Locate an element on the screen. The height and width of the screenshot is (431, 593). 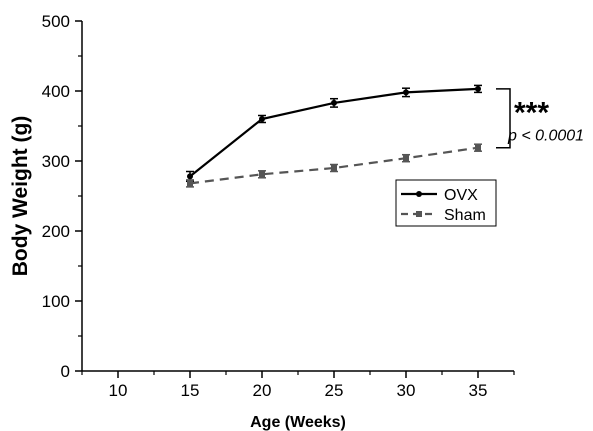
x-tick-label: 30 is located at coordinates (406, 390).